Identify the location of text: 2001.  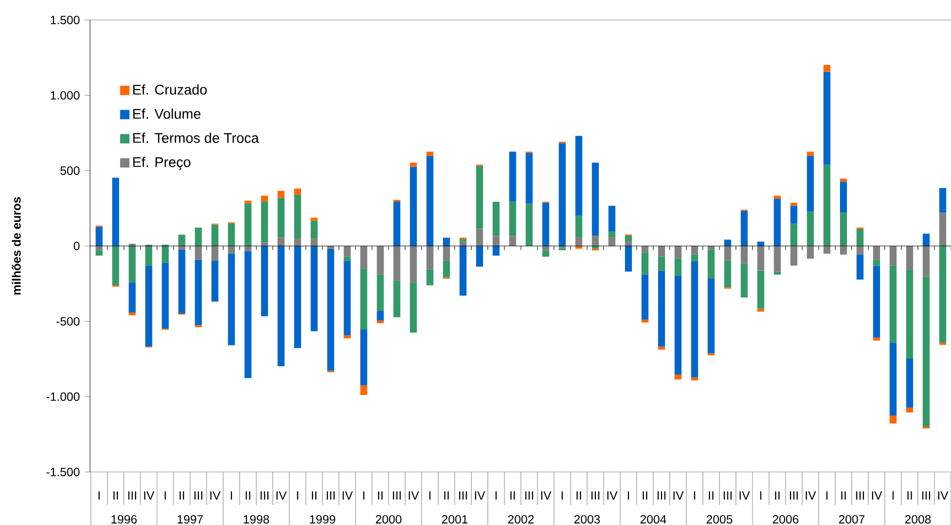
(455, 519).